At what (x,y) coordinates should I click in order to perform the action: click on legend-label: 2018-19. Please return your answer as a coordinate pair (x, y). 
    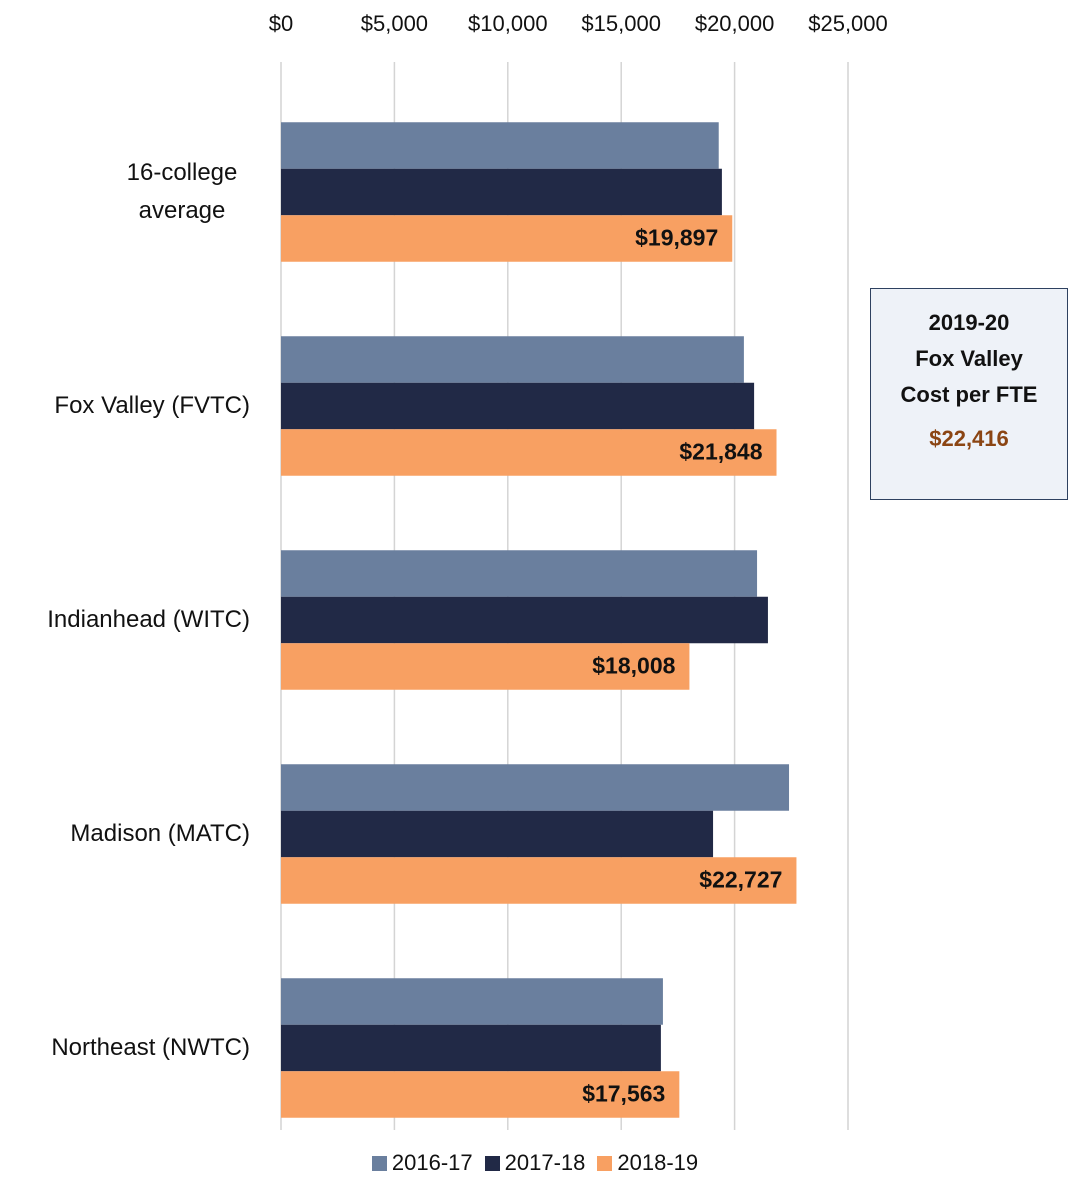
    Looking at the image, I should click on (658, 1162).